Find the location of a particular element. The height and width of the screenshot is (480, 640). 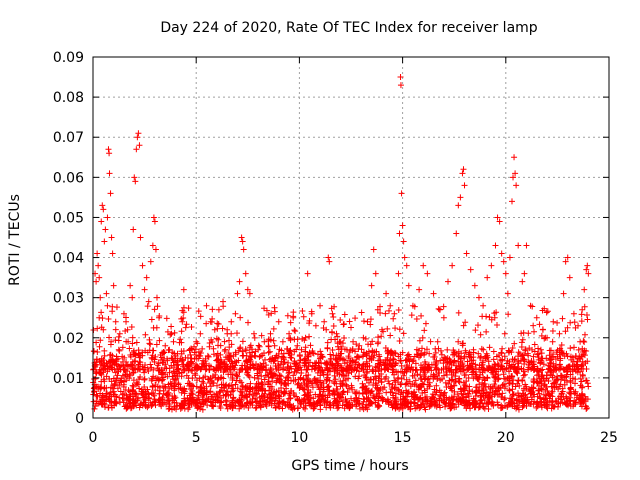

x-tick-label: 25 is located at coordinates (609, 438).